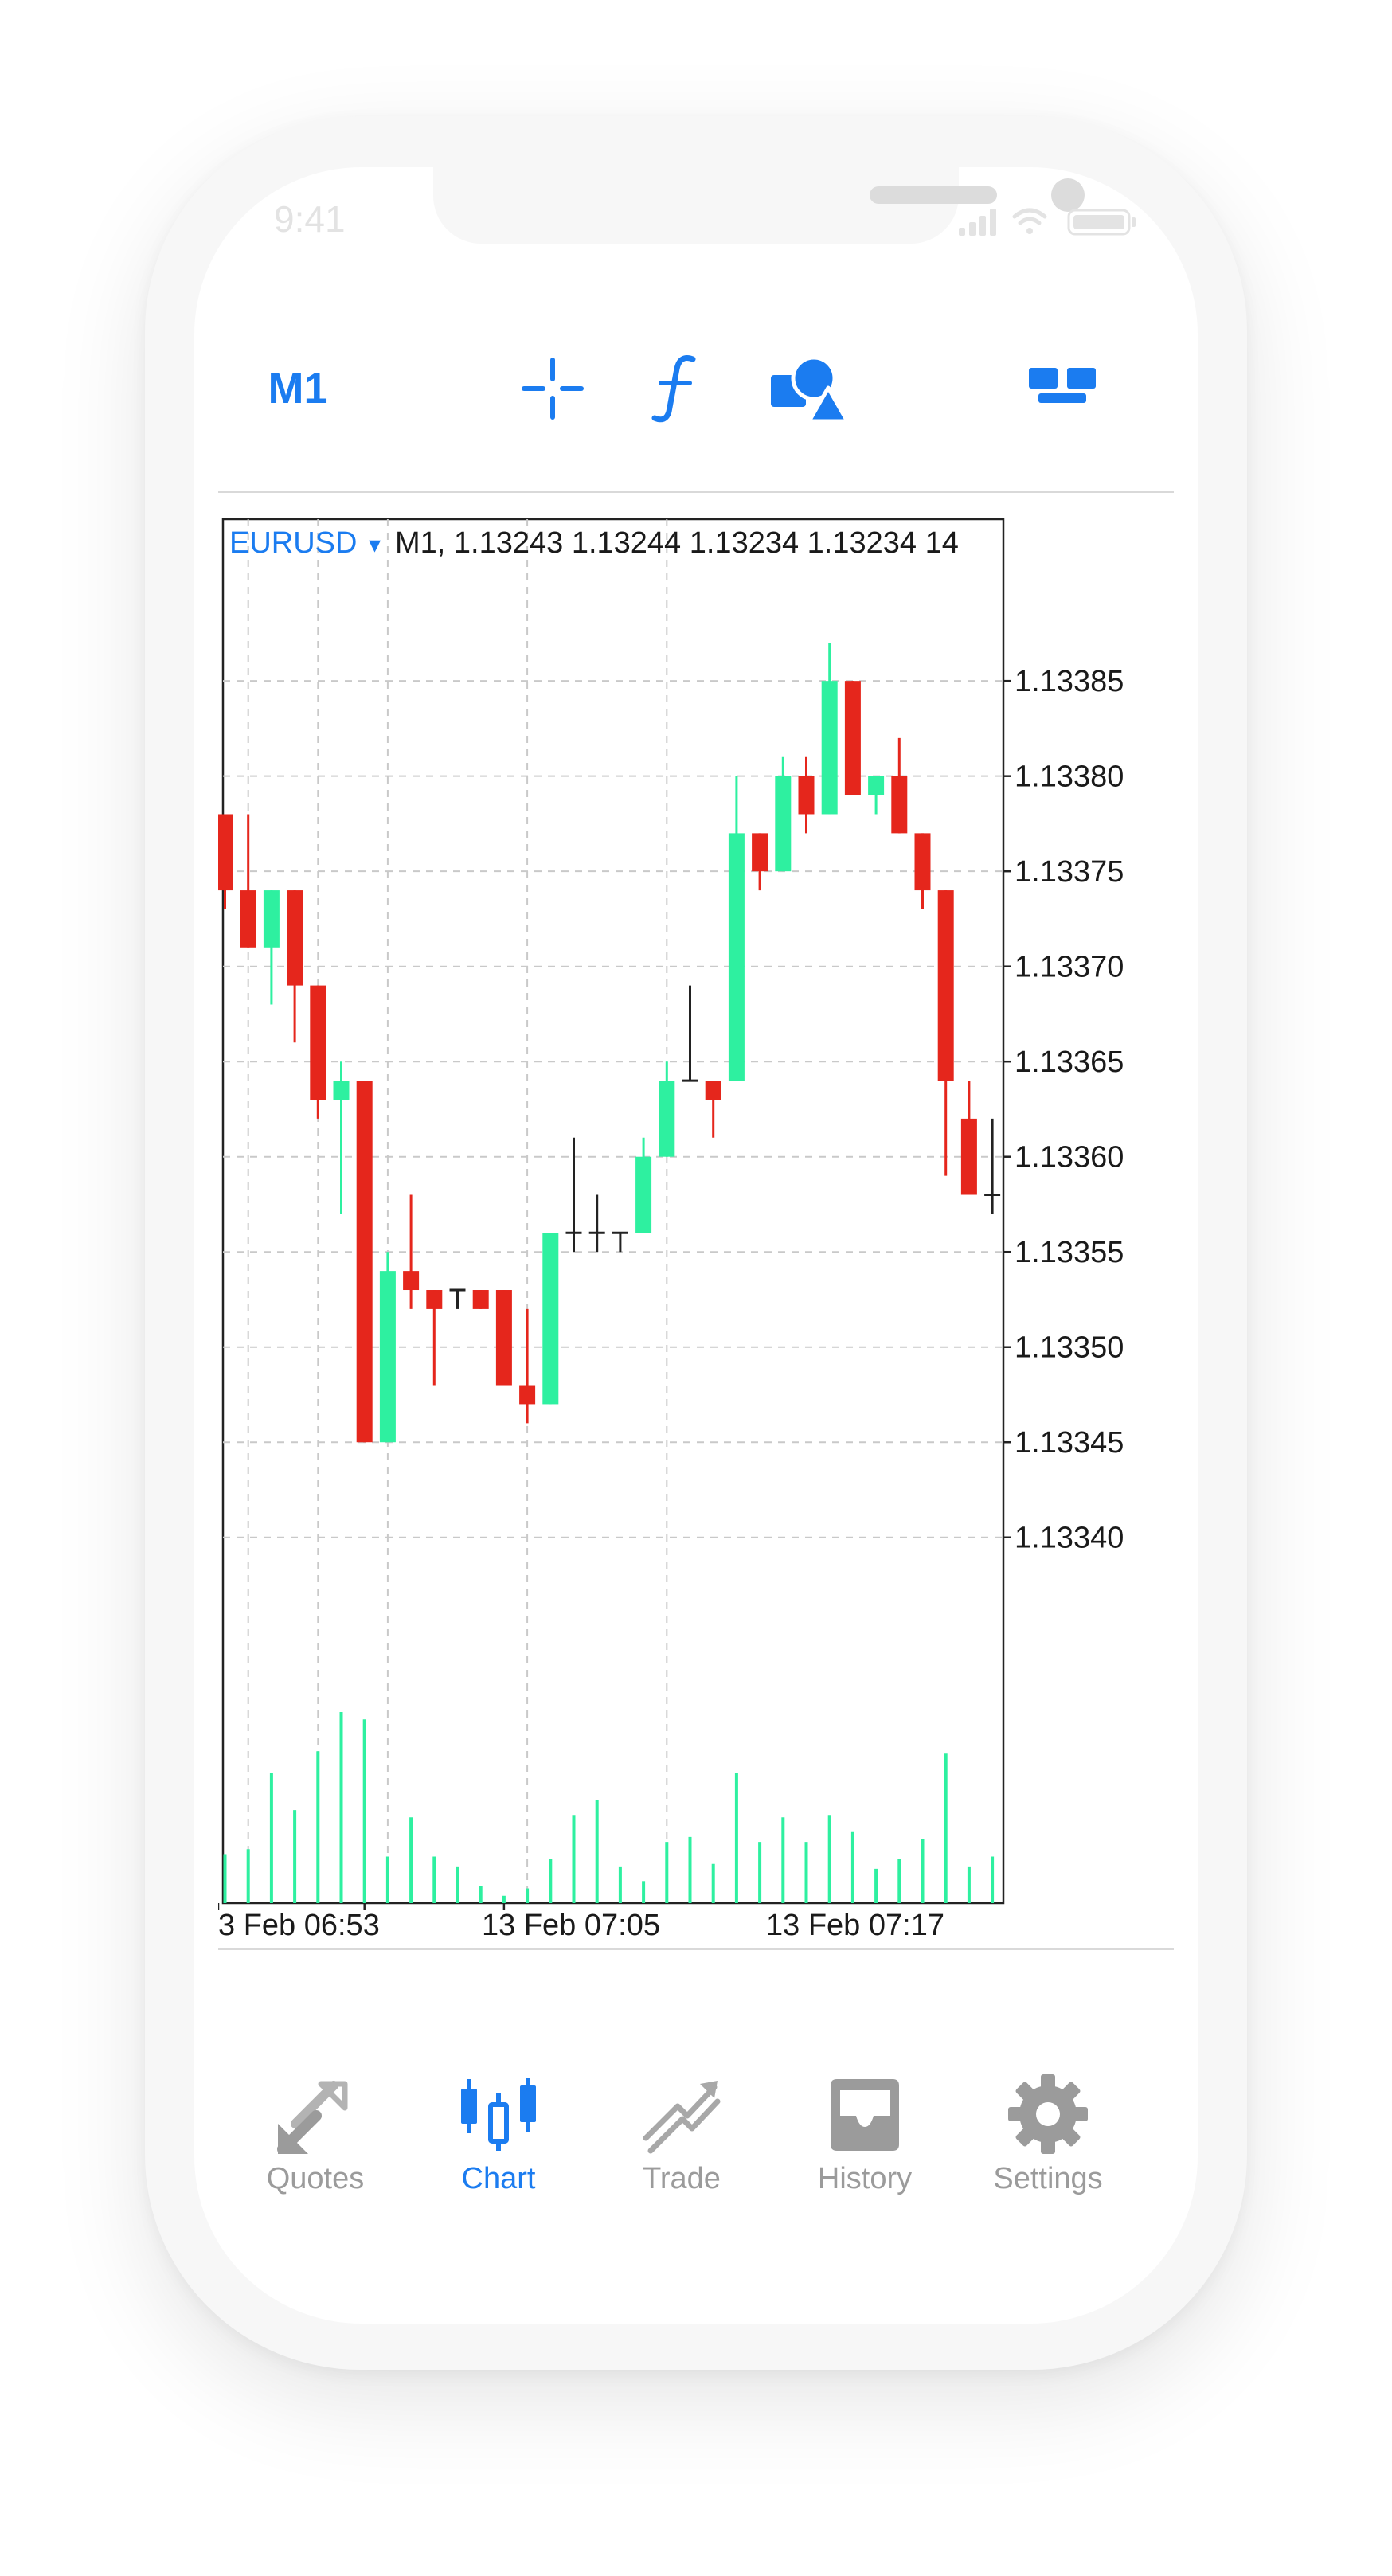  What do you see at coordinates (978, 222) in the screenshot?
I see `signal-icon` at bounding box center [978, 222].